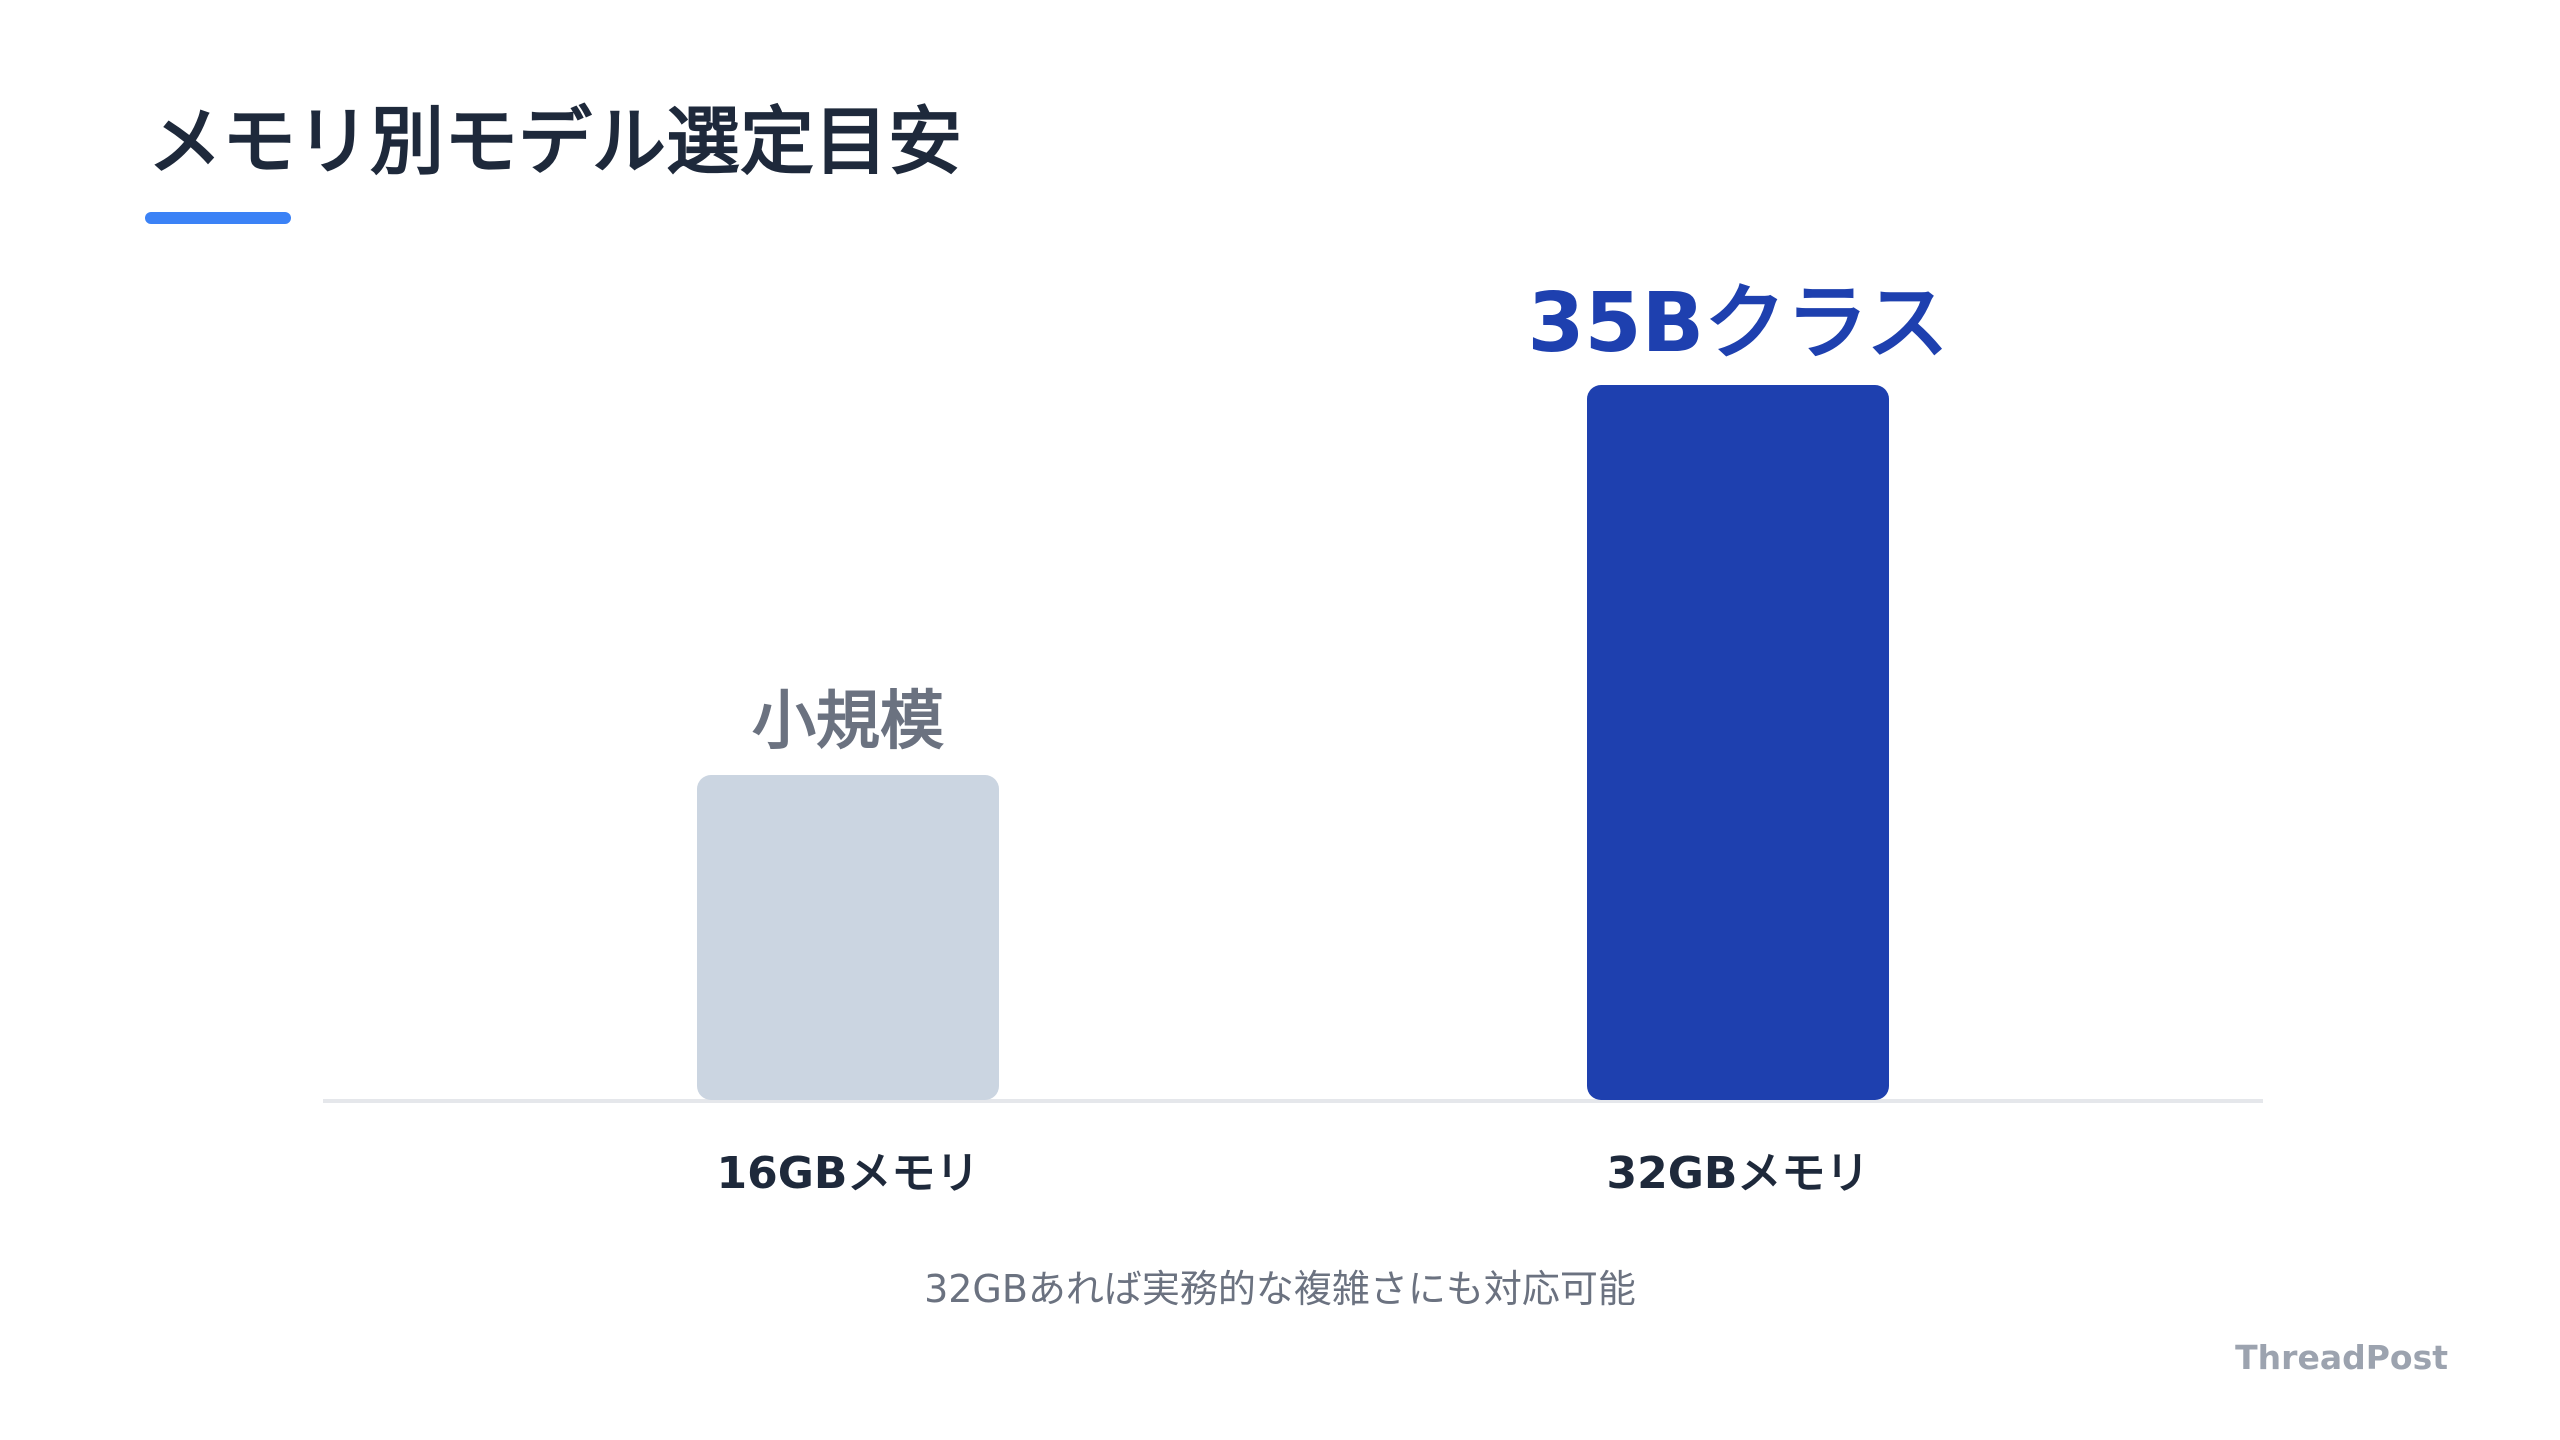  Describe the element at coordinates (555, 142) in the screenshot. I see `page-title: メモリ別モデル選定目安` at that location.